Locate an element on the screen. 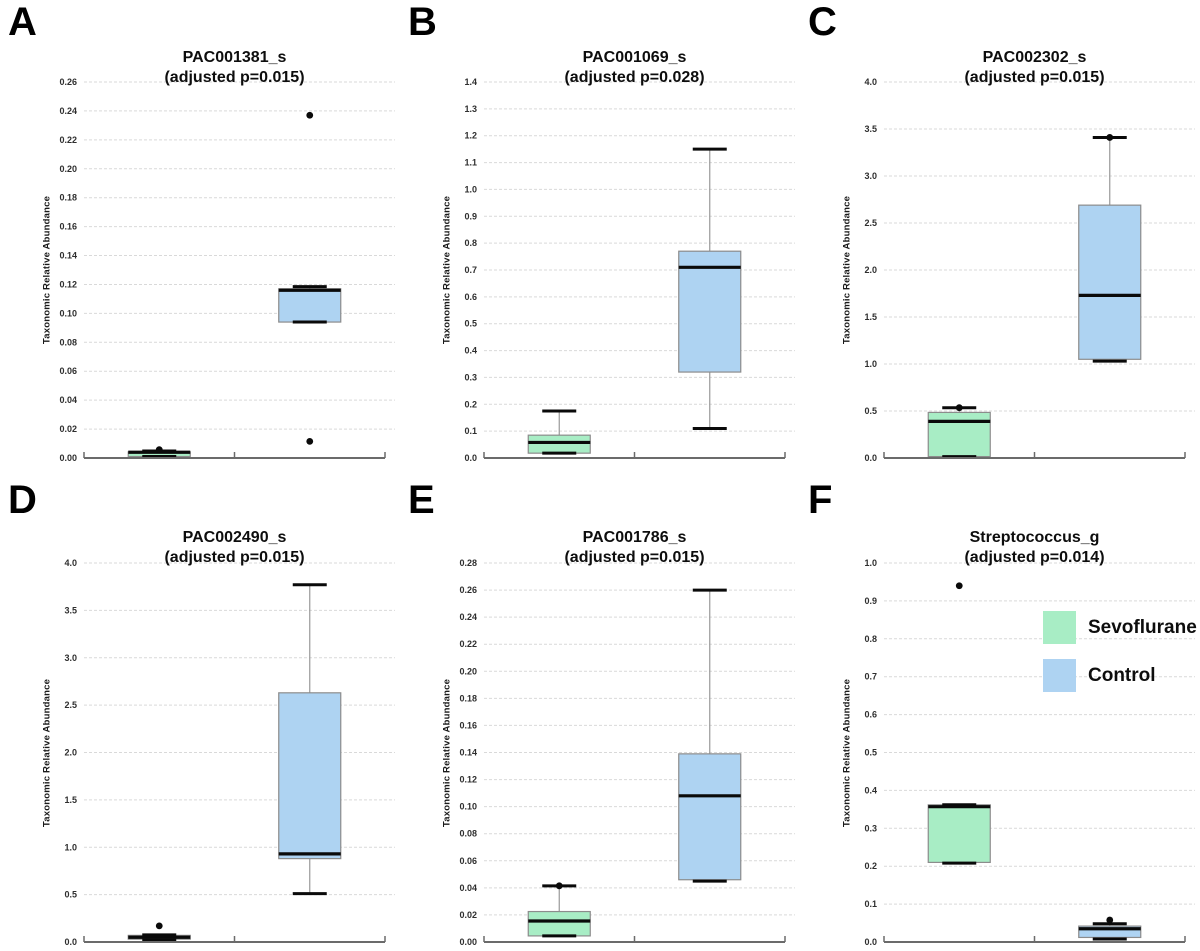 This screenshot has width=1200, height=951. y-tick-label: 1.4 is located at coordinates (470, 82).